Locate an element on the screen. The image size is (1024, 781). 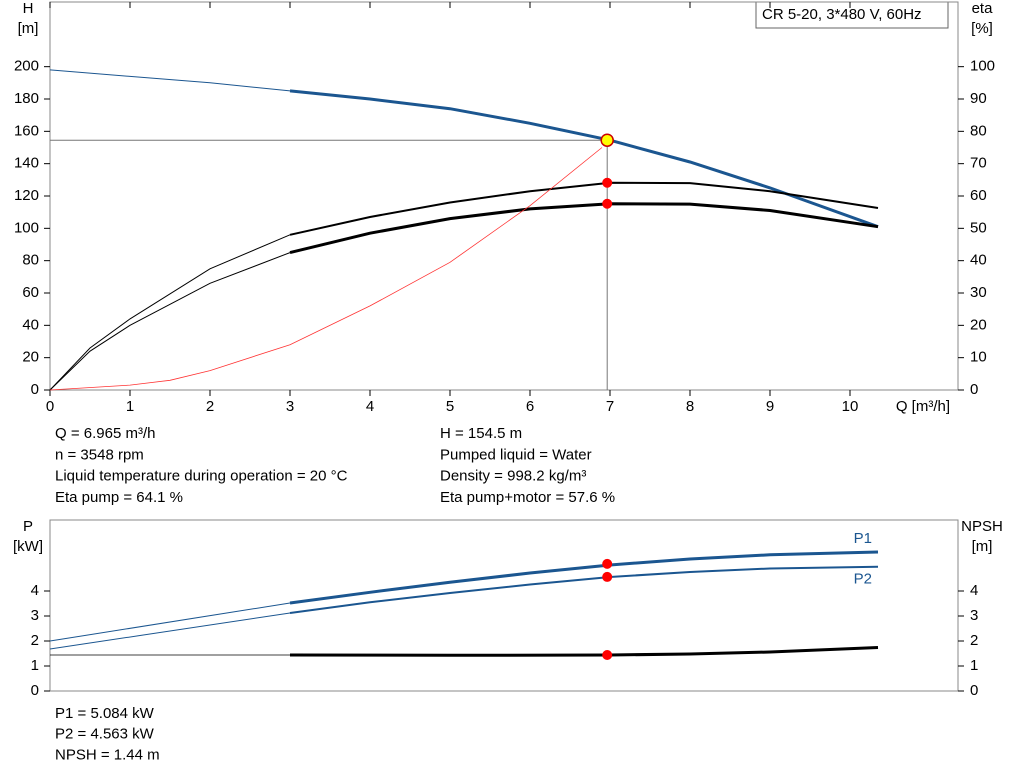
y2-axis-label: [m] is located at coordinates (982, 546).